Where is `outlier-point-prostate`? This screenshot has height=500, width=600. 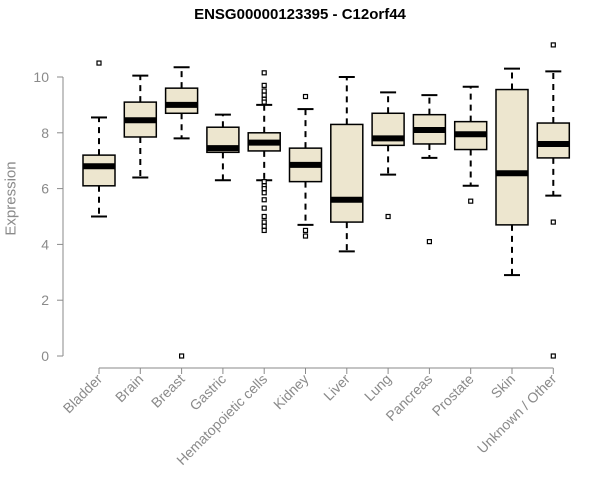 outlier-point-prostate is located at coordinates (471, 201).